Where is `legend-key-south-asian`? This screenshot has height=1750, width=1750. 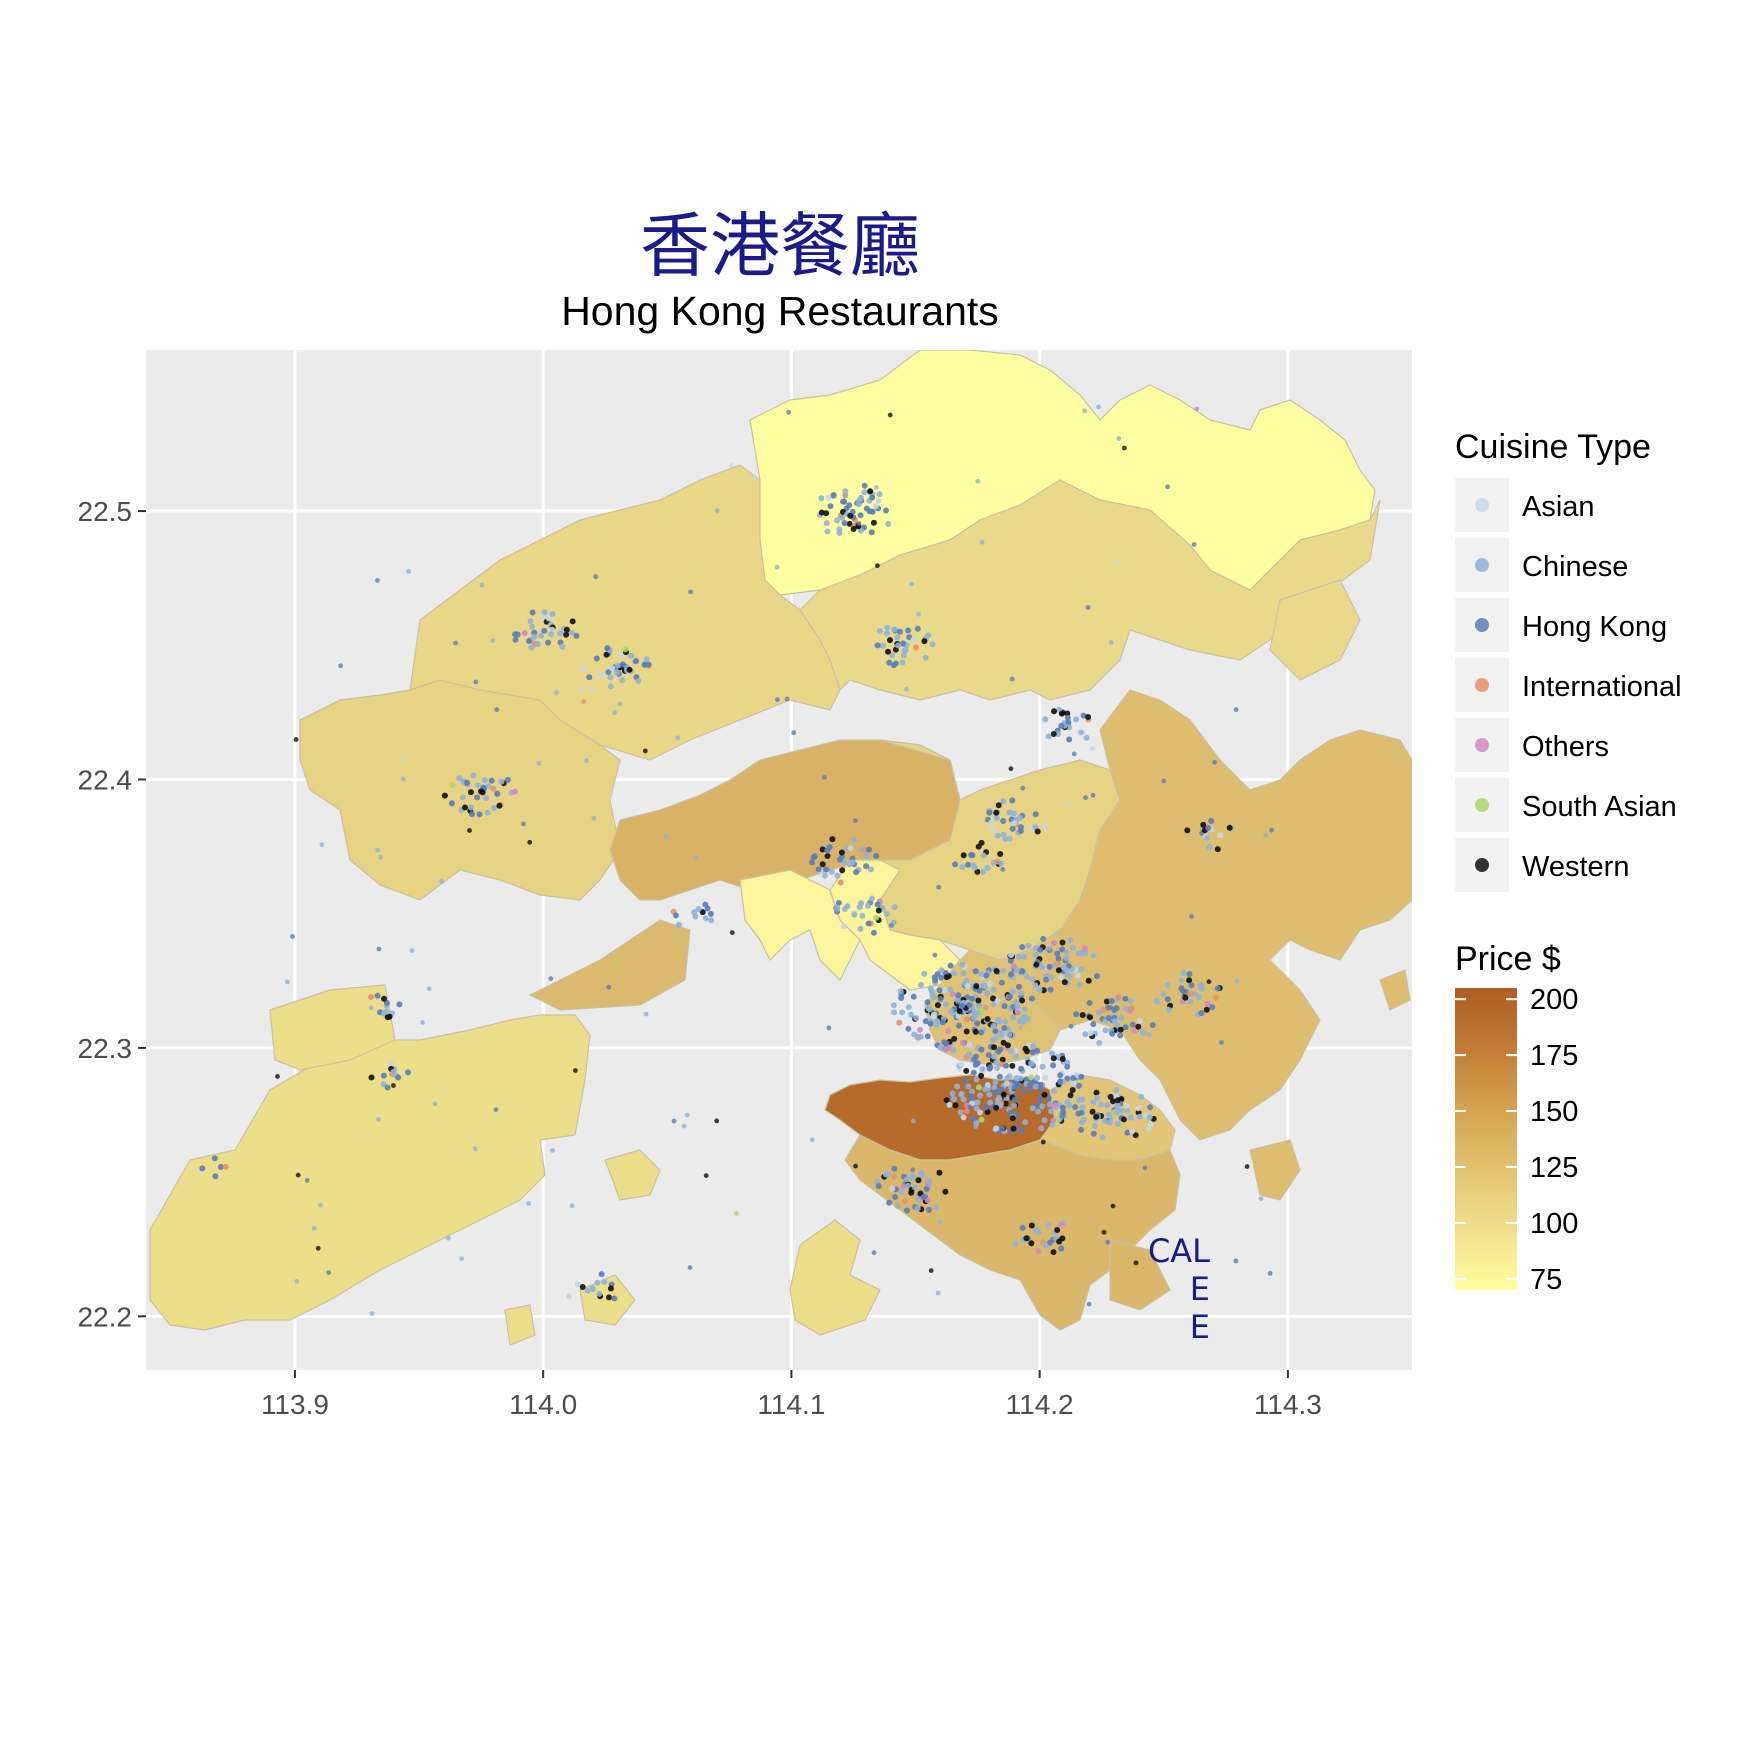 legend-key-south-asian is located at coordinates (1482, 805).